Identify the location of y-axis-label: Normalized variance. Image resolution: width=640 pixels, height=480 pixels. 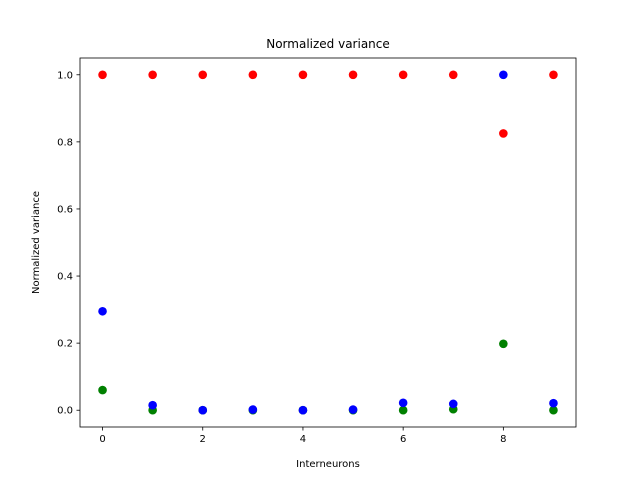
(36, 242).